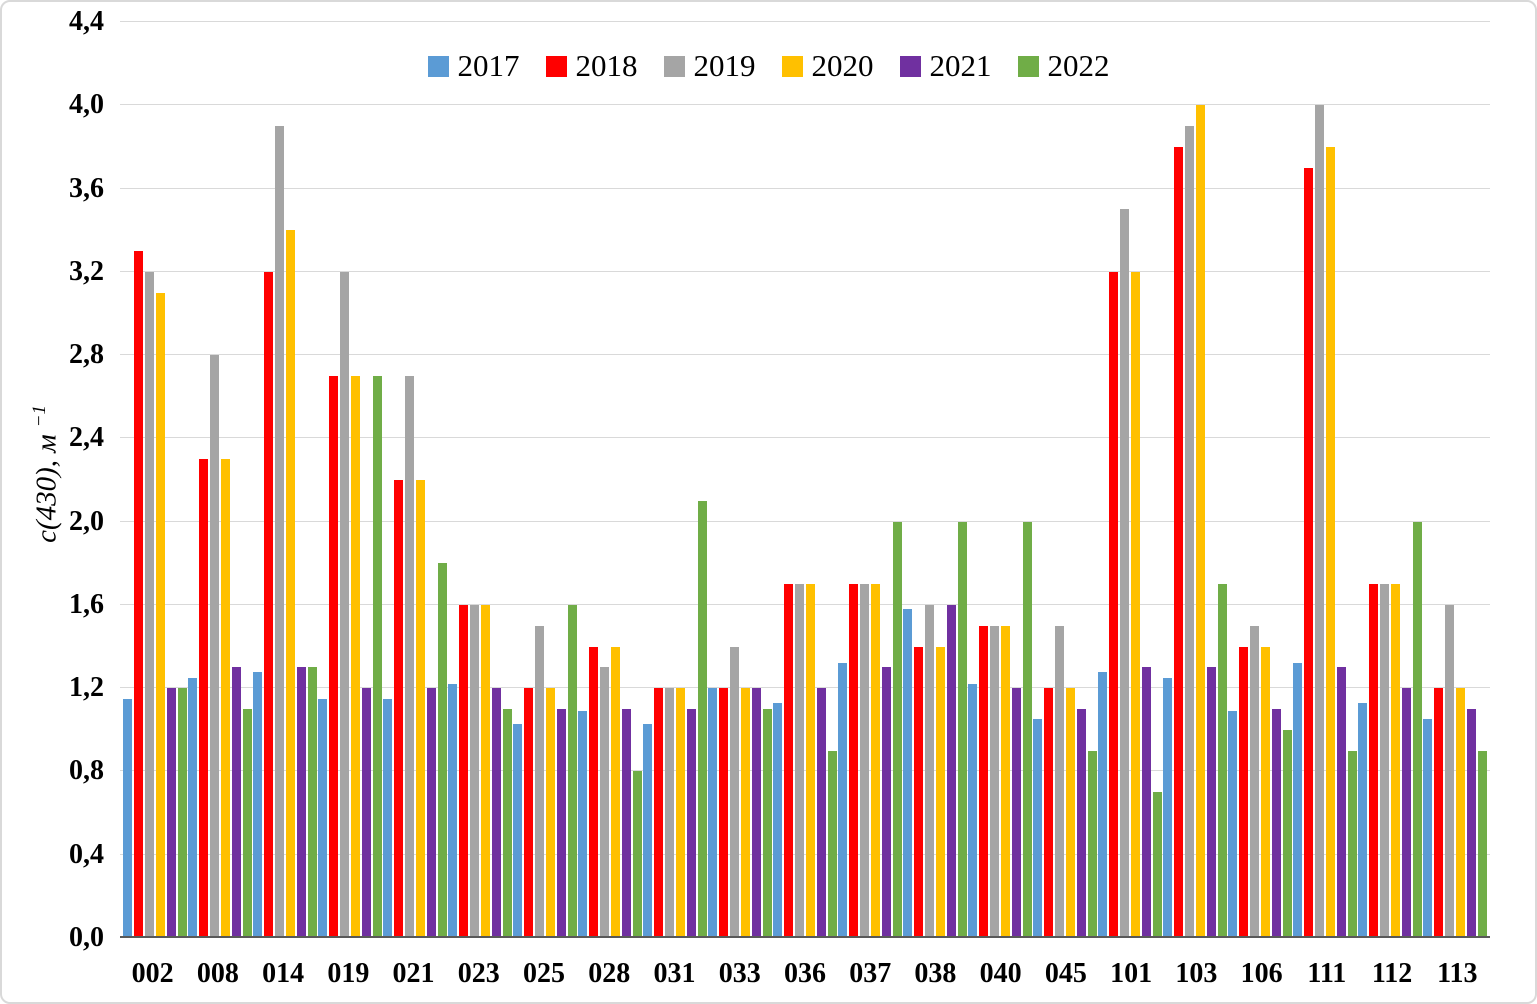  What do you see at coordinates (609, 973) in the screenshot?
I see `x-tick-label: 028` at bounding box center [609, 973].